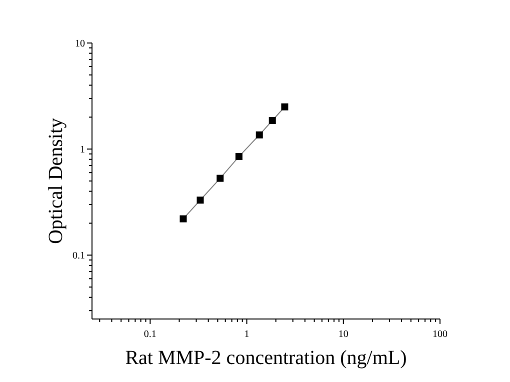  I want to click on x-tick-label: 100, so click(440, 334).